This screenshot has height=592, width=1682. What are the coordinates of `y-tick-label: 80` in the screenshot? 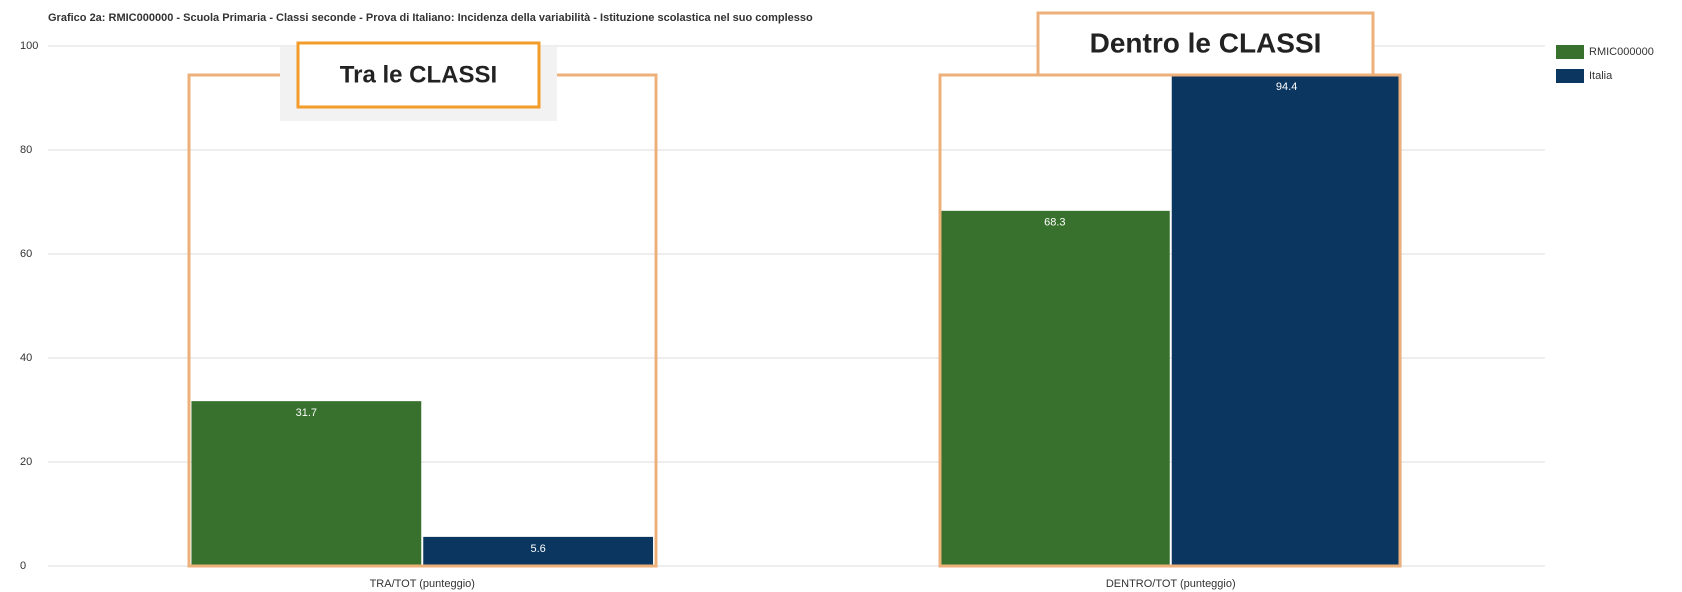 It's located at (26, 150).